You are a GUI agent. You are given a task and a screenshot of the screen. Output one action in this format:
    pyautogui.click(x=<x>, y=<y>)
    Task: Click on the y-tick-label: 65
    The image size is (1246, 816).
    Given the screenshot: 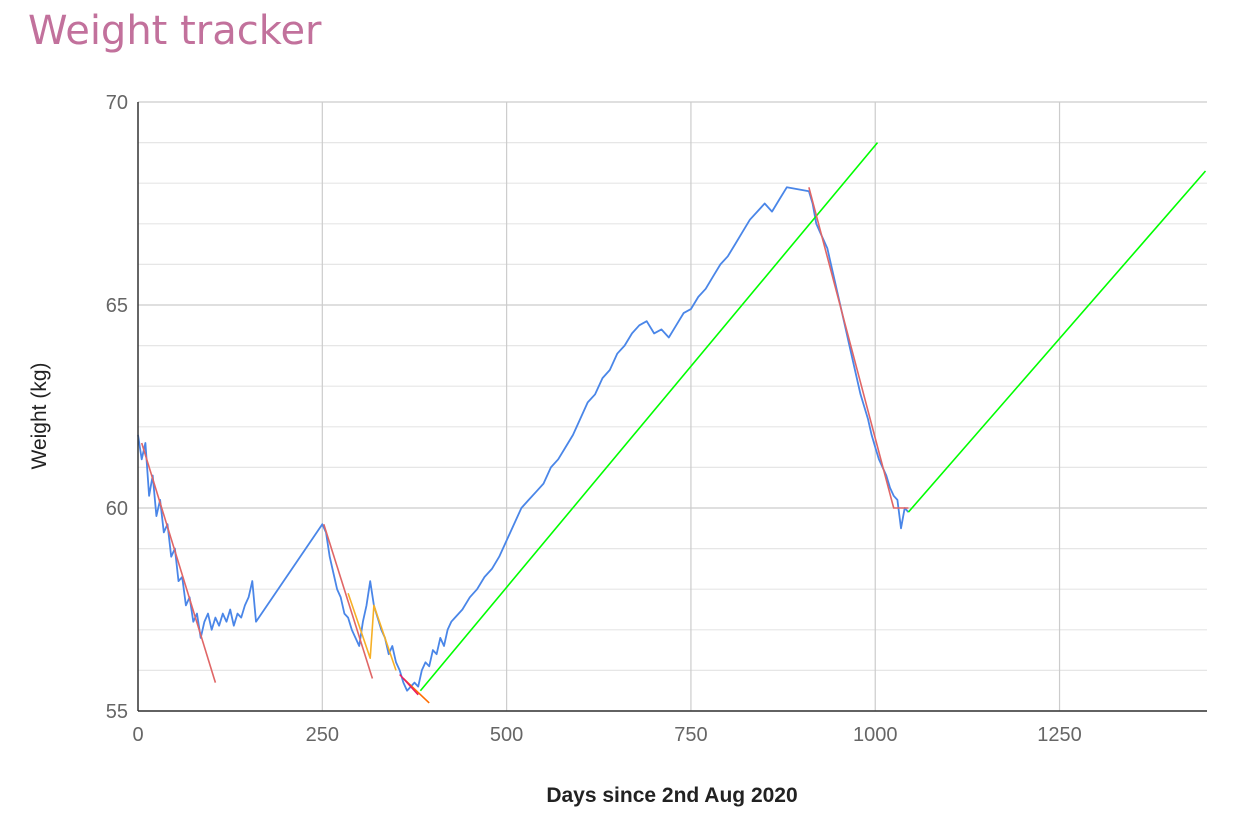 What is the action you would take?
    pyautogui.click(x=117, y=306)
    